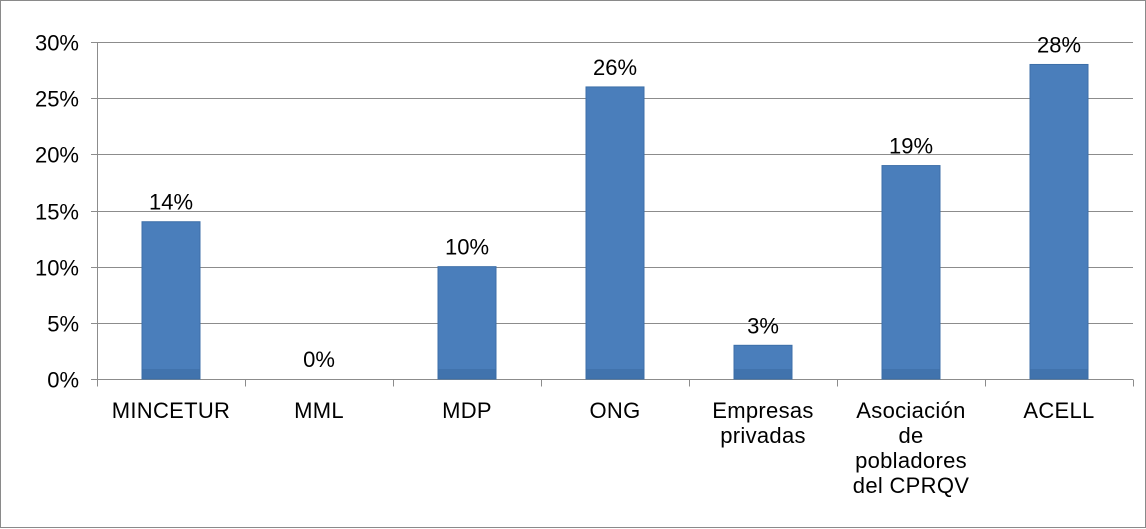 This screenshot has width=1146, height=529. I want to click on x-tick-label-line: Asociación, so click(910, 410).